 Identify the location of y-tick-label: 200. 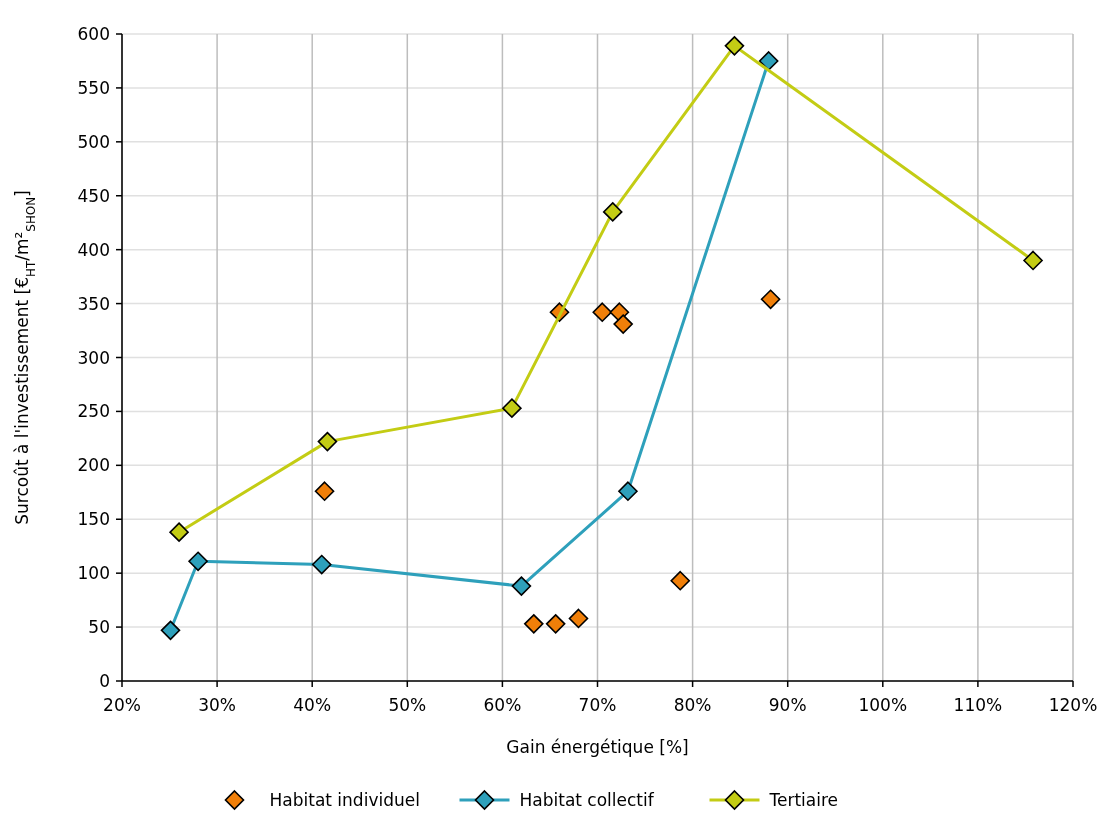
(93, 465).